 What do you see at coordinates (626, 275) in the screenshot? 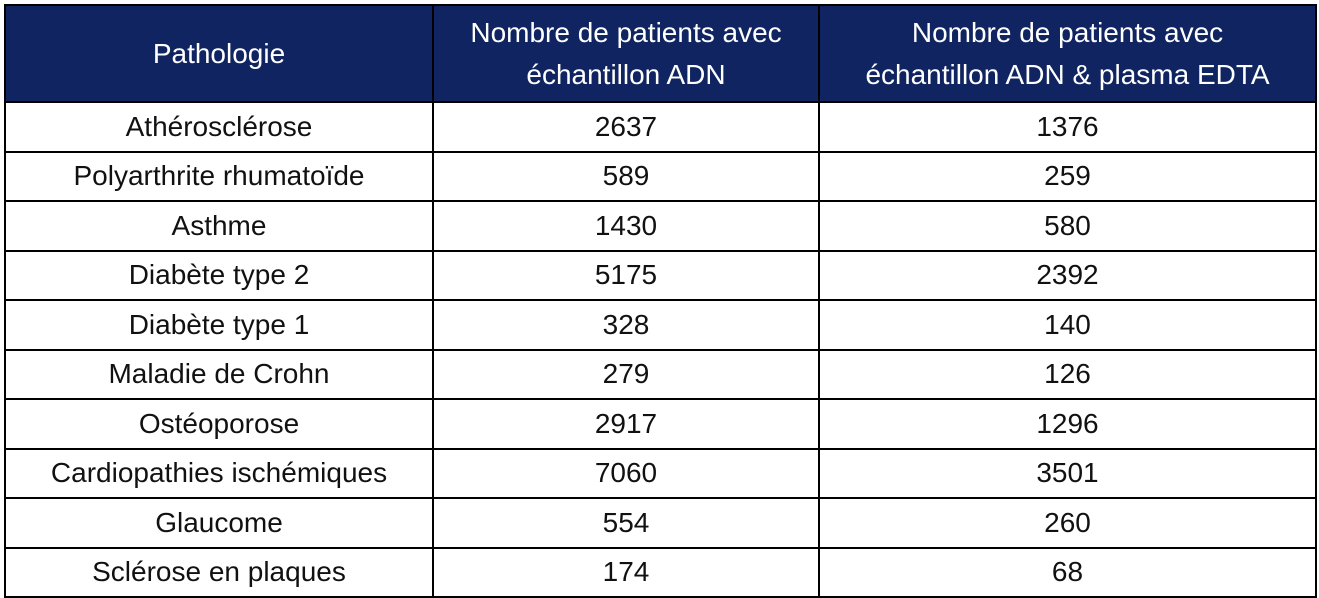
I see `cell-adn: 5175` at bounding box center [626, 275].